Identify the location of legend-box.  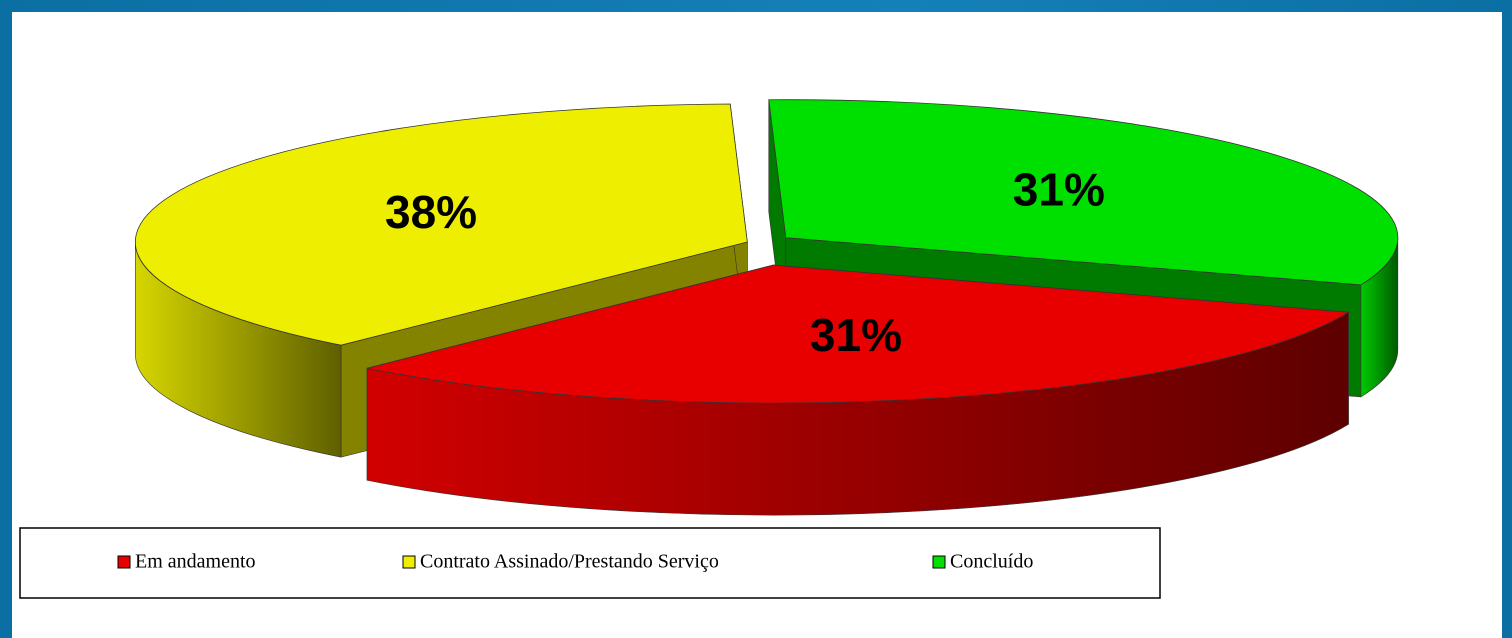
(590, 563).